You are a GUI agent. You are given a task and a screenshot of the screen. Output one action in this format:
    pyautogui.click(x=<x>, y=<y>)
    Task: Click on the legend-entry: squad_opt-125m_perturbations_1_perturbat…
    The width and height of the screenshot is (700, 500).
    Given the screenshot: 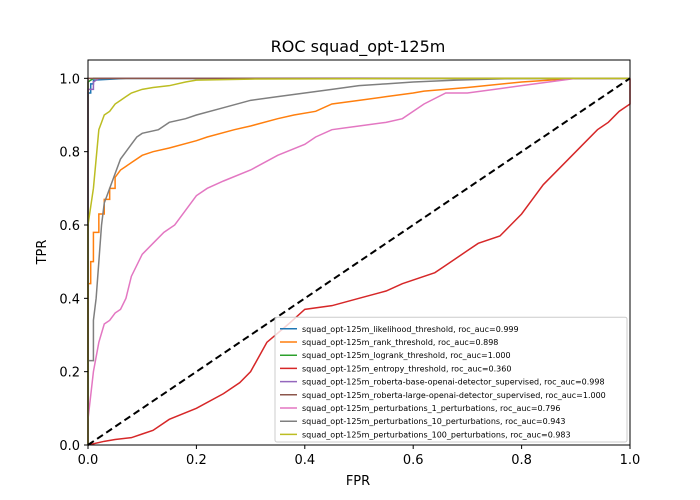 What is the action you would take?
    pyautogui.click(x=431, y=408)
    